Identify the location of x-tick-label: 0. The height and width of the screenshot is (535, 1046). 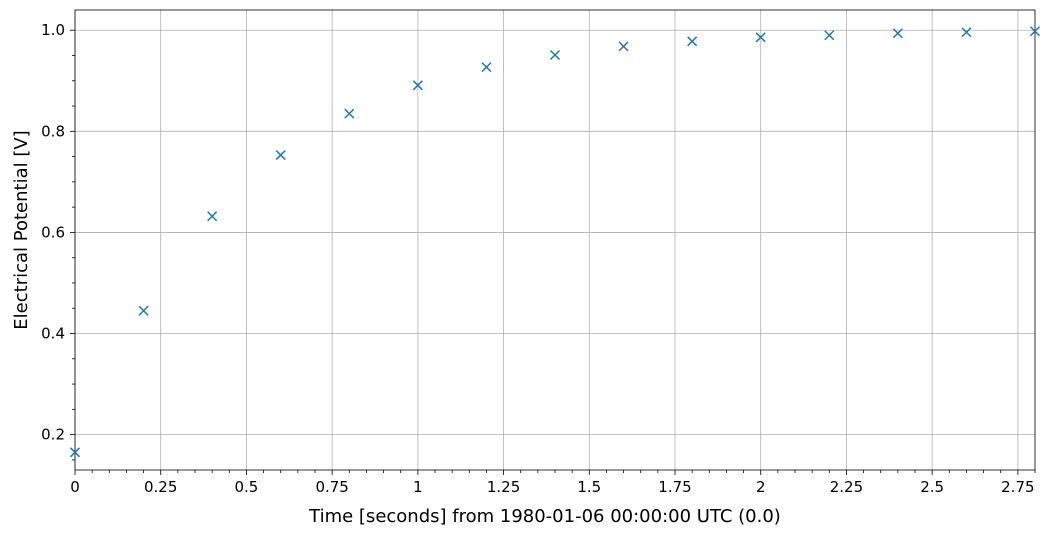
(75, 487).